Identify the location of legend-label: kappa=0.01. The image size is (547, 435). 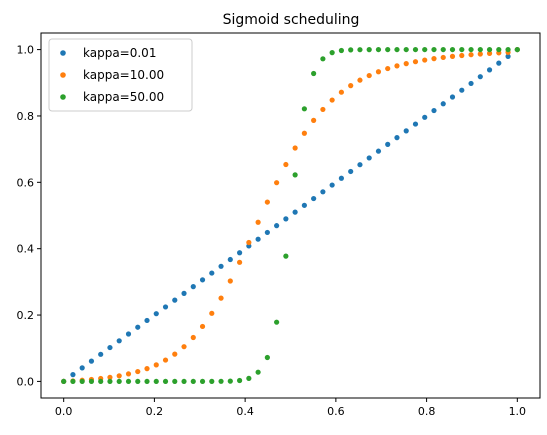
(119, 53).